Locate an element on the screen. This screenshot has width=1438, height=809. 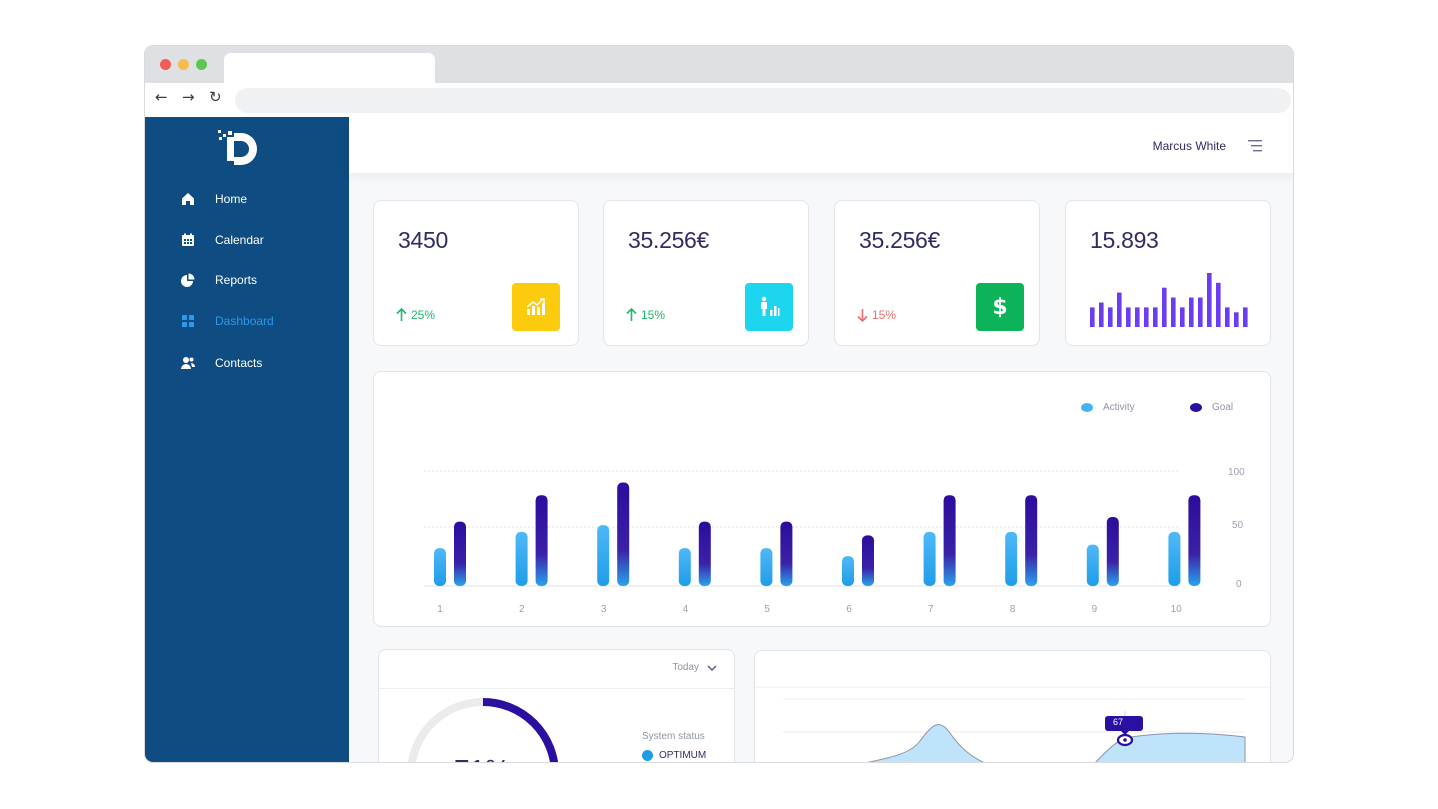
stat-card-3: 35.256€ 15% $ is located at coordinates (937, 273).